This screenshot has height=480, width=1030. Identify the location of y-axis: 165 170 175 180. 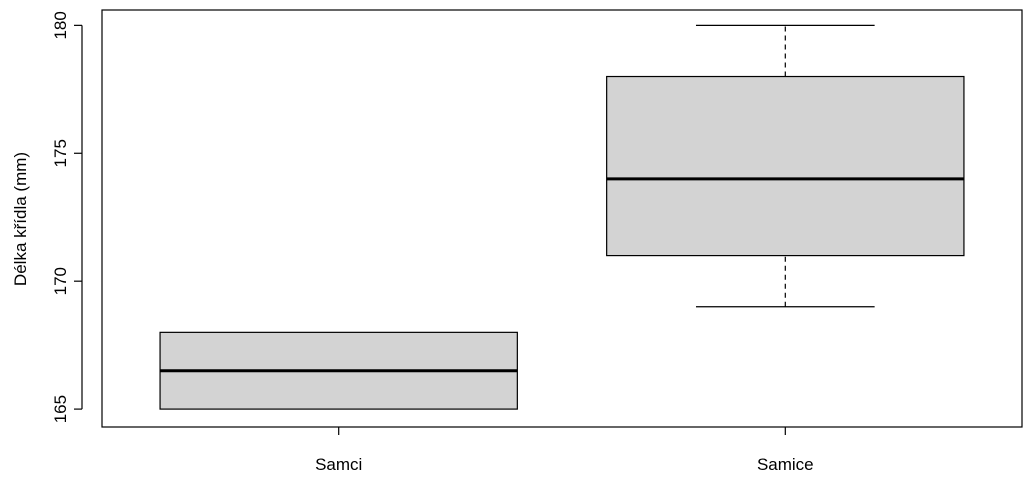
(67, 217).